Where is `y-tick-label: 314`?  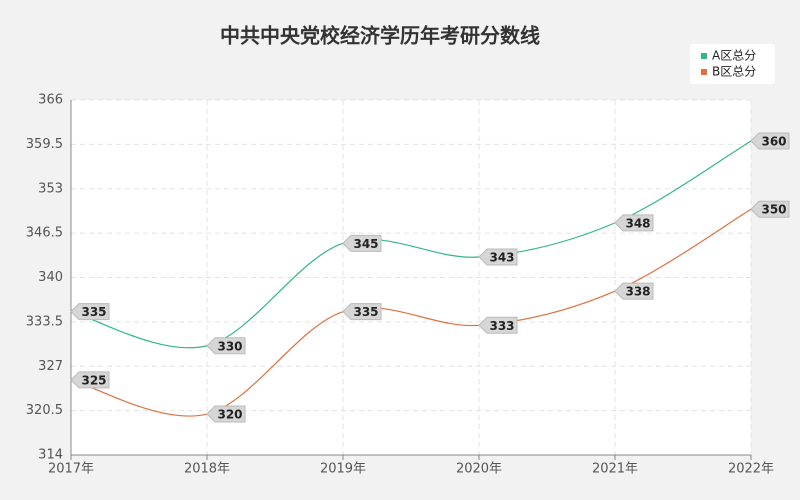 y-tick-label: 314 is located at coordinates (50, 455).